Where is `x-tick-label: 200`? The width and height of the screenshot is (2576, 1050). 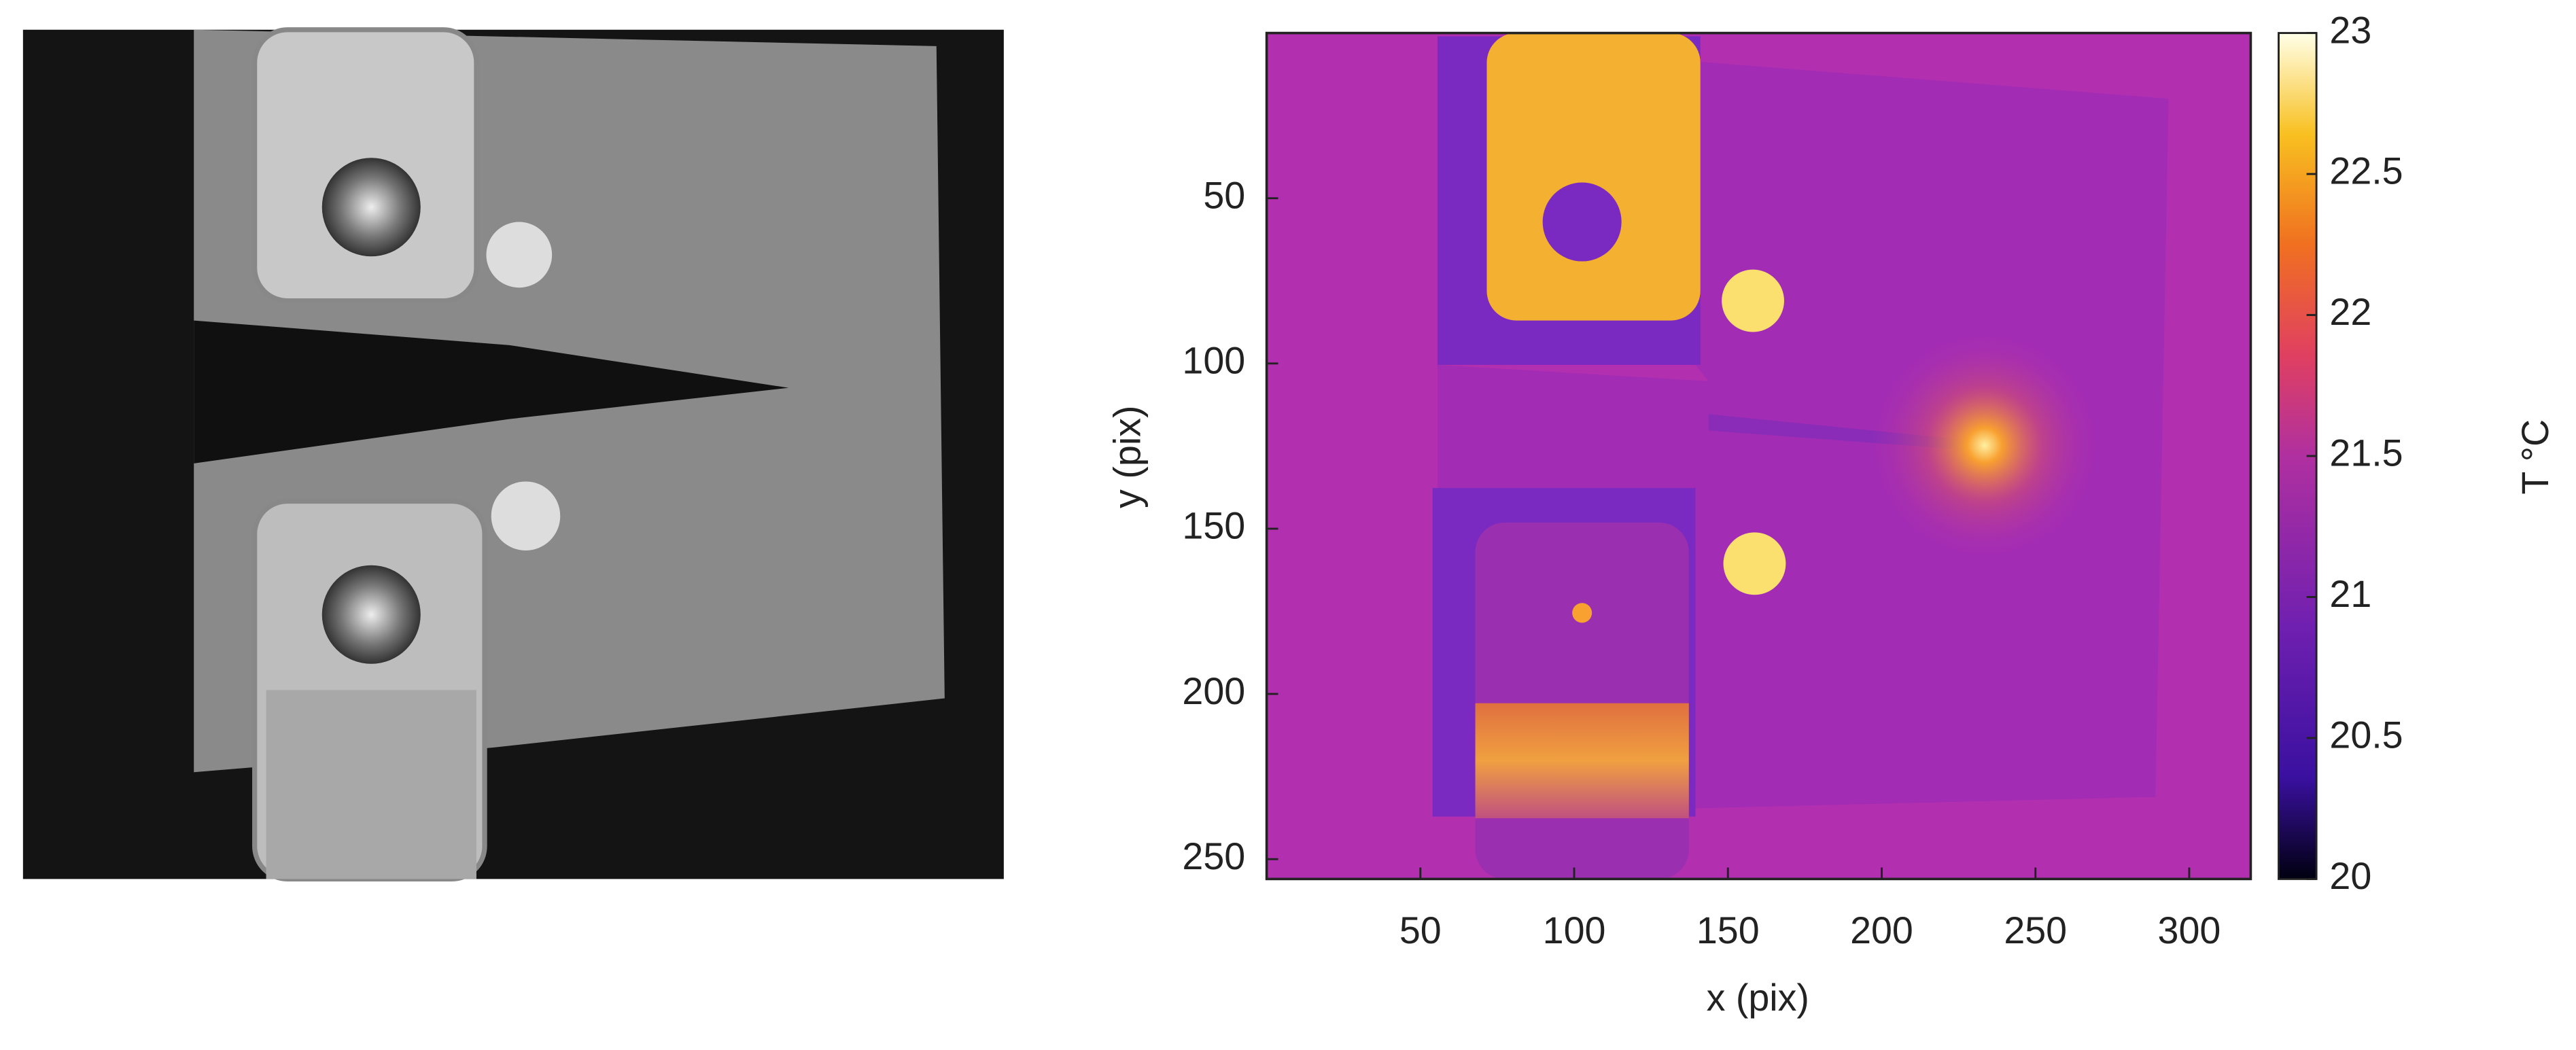 x-tick-label: 200 is located at coordinates (1881, 930).